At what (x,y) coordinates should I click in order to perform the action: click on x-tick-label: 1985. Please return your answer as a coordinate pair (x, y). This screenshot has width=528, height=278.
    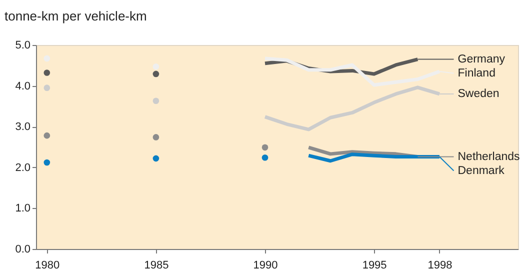
    Looking at the image, I should click on (156, 266).